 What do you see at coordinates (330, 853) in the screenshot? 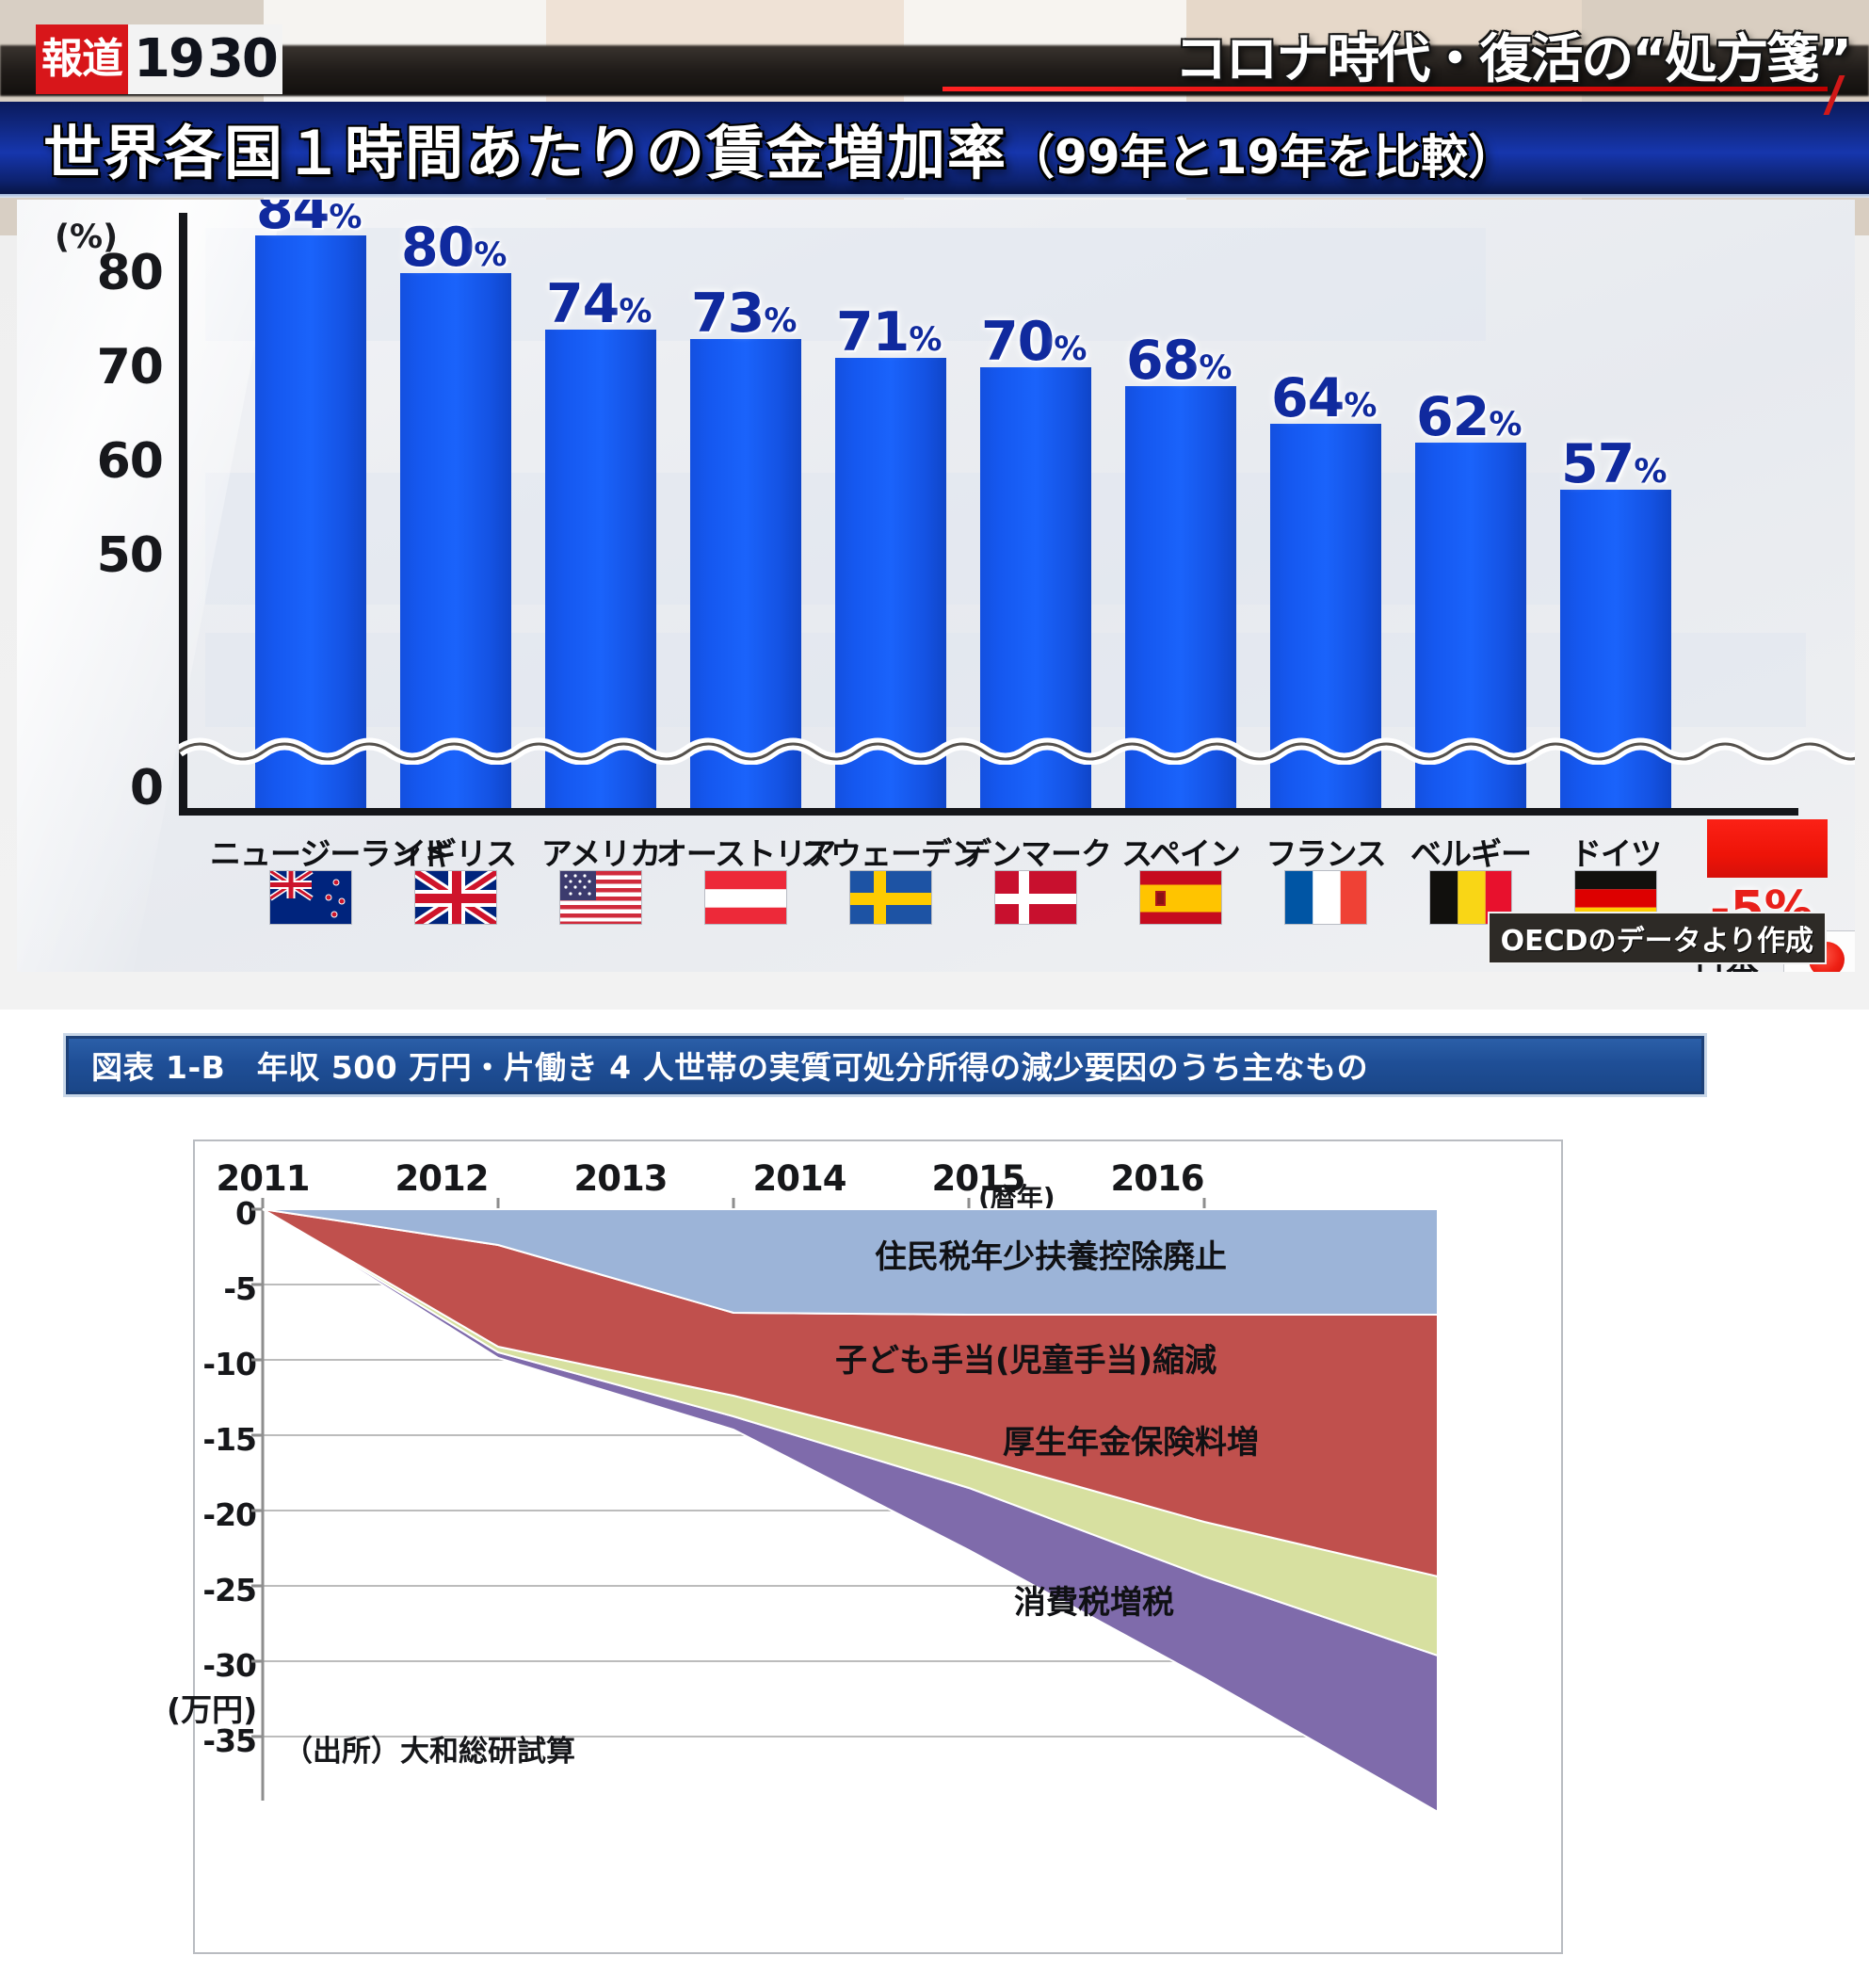
I see `category-label-new-zealand: ニュージーランド` at bounding box center [330, 853].